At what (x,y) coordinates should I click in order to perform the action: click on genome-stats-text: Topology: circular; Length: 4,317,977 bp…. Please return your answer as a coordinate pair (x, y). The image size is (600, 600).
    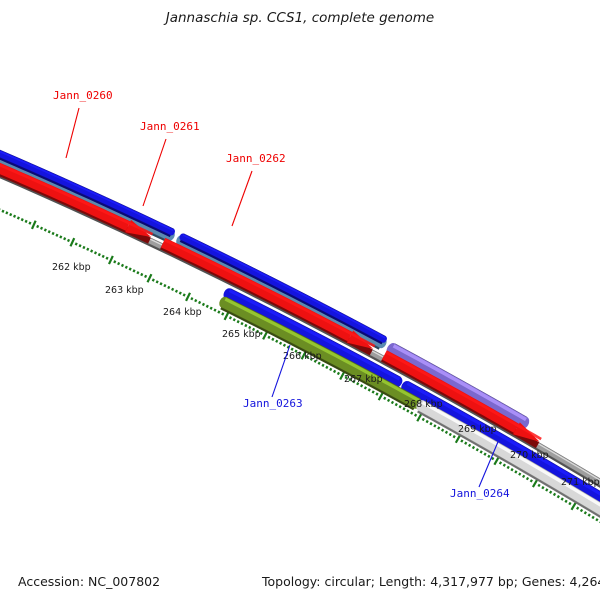
    Looking at the image, I should click on (430, 581).